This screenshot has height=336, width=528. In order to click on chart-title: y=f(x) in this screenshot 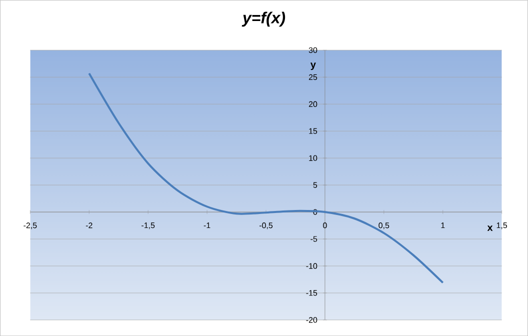, I will do `click(264, 19)`.